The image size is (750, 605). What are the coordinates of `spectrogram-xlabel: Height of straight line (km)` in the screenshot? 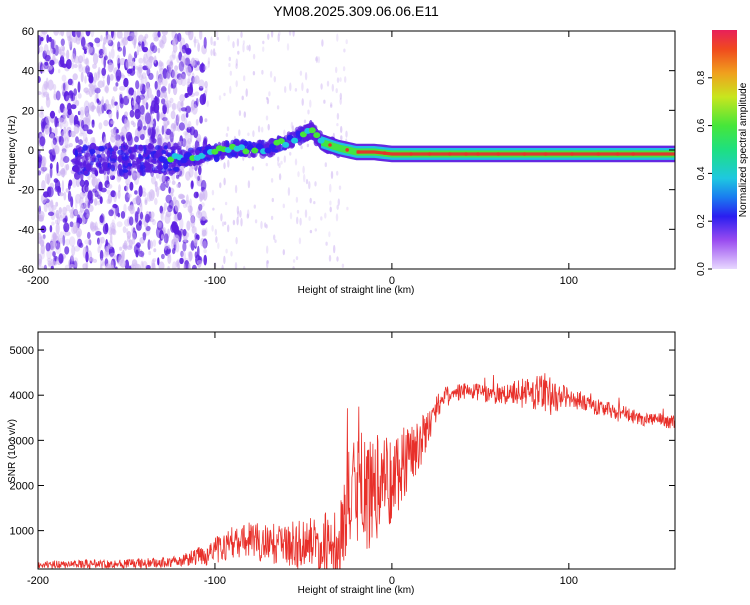 It's located at (356, 290).